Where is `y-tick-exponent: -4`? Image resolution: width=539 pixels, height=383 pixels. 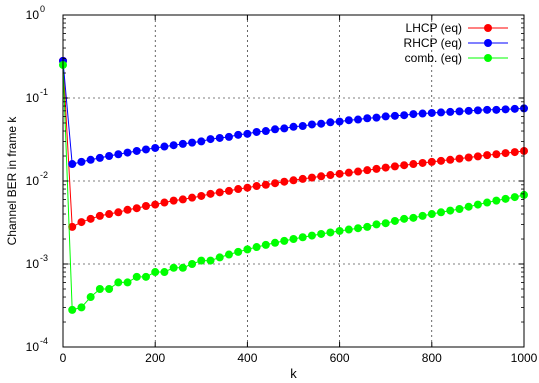
y-tick-exponent: -4 is located at coordinates (44, 341).